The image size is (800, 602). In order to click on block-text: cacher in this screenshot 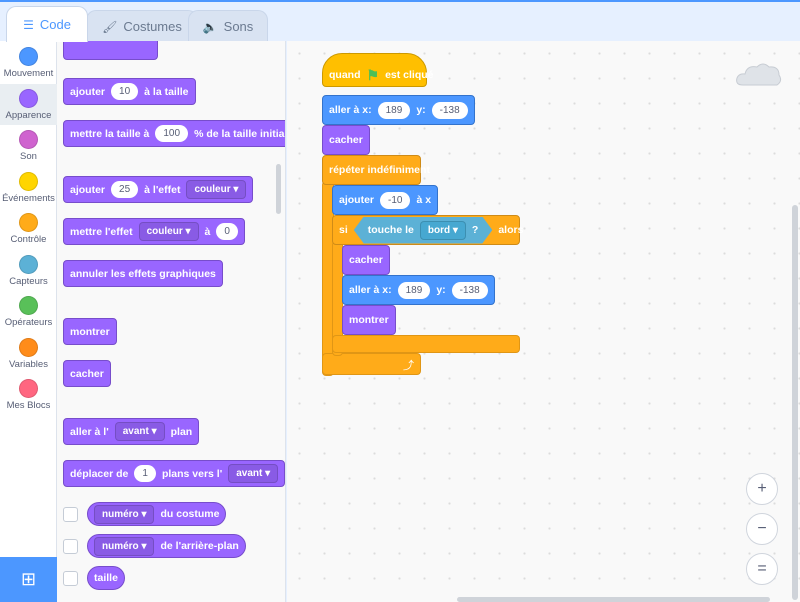, I will do `click(366, 260)`.